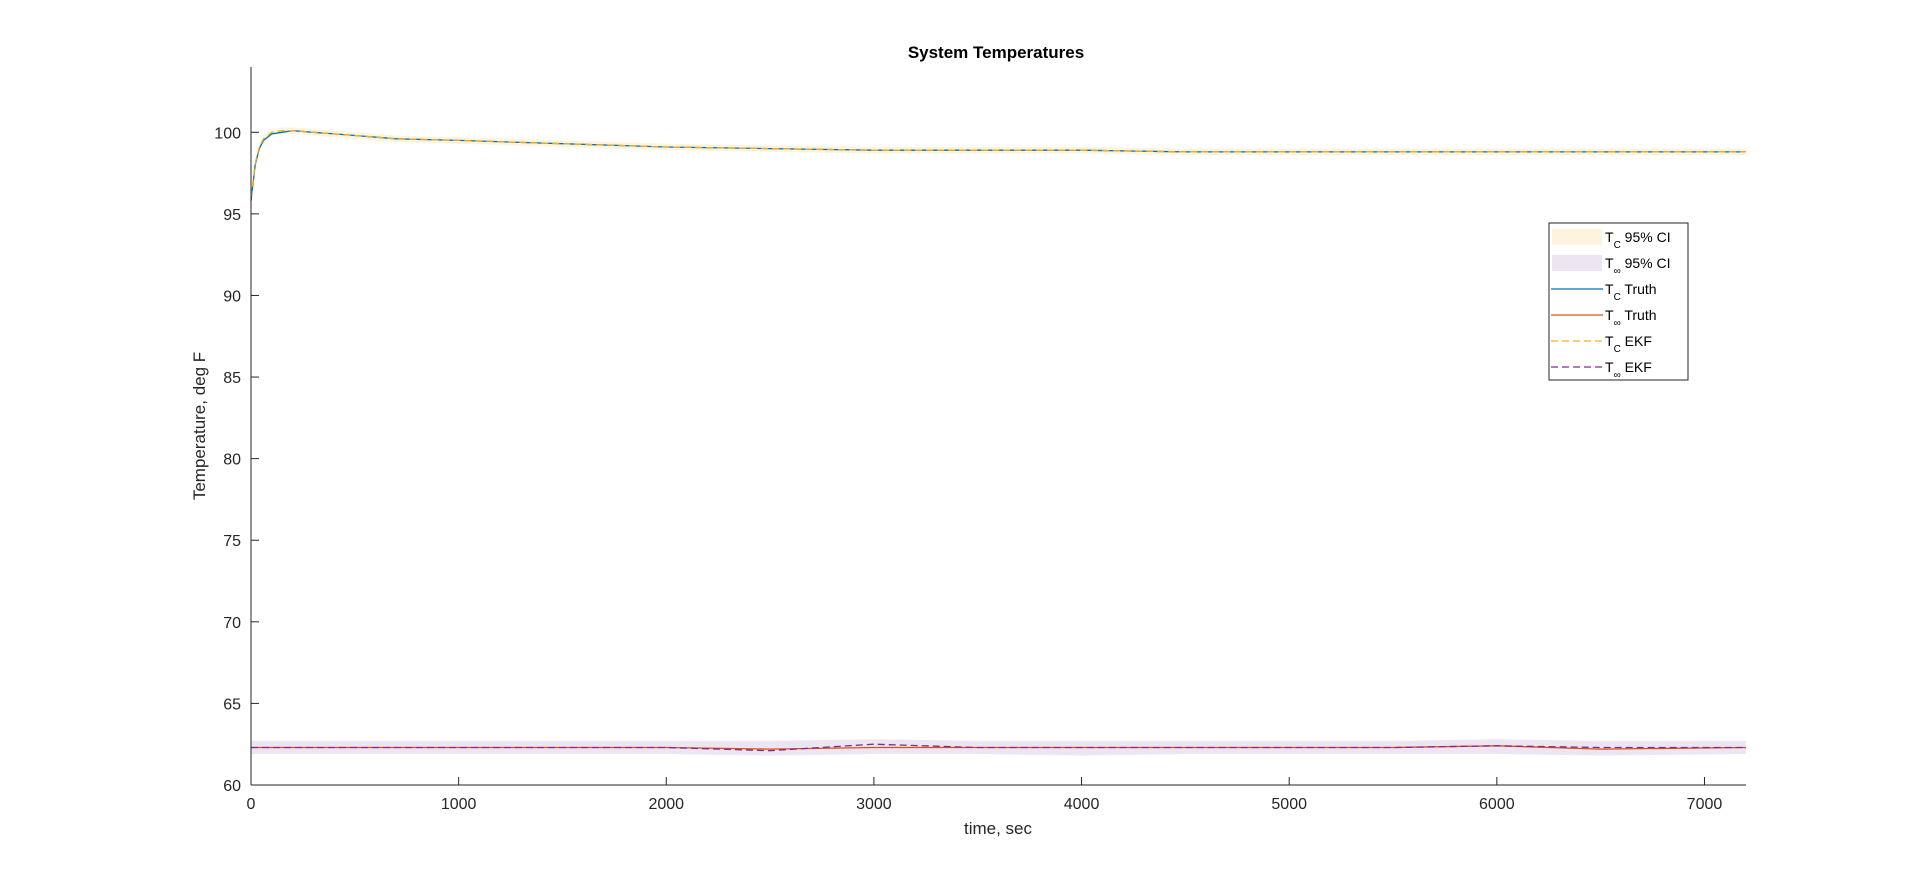  What do you see at coordinates (232, 623) in the screenshot?
I see `y-tick-label: 70` at bounding box center [232, 623].